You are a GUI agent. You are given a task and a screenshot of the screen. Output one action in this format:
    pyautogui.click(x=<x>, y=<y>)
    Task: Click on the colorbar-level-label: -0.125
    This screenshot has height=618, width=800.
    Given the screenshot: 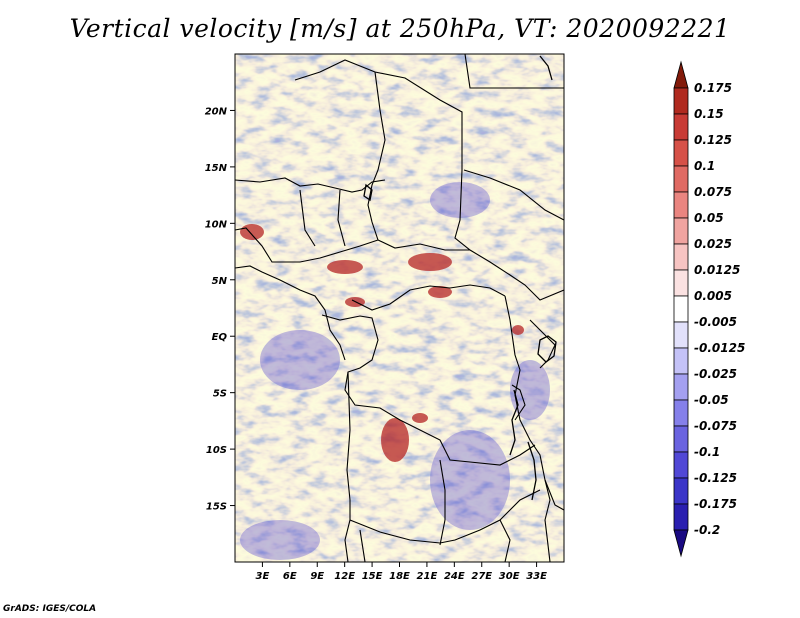 What is the action you would take?
    pyautogui.click(x=715, y=478)
    